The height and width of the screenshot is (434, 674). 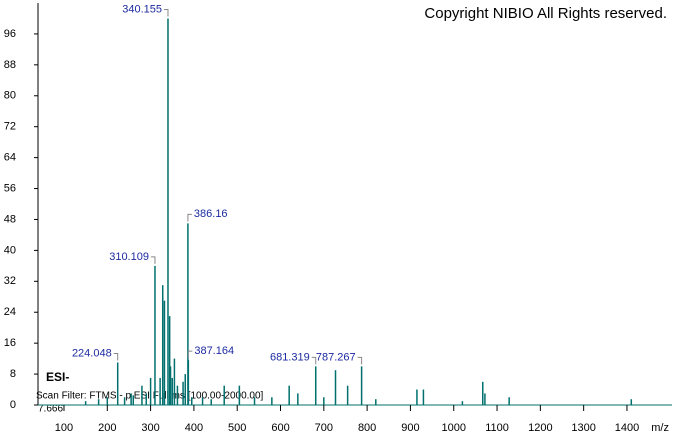 I want to click on x-tick-label: 1400, so click(x=627, y=428).